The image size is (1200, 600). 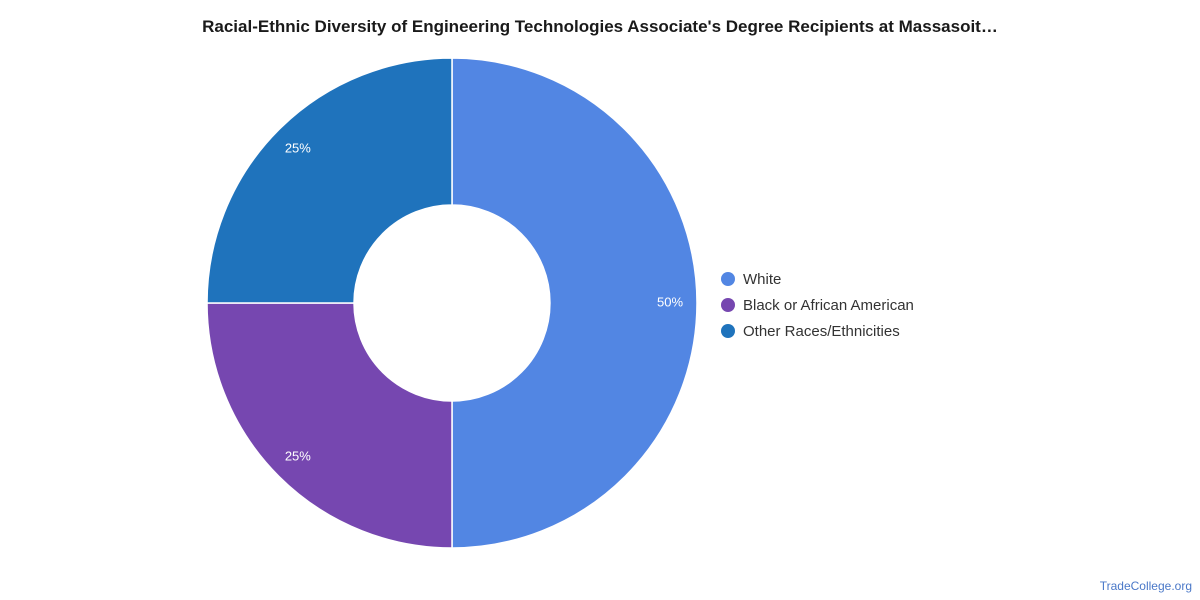 I want to click on legend-label: Other Races/Ethnicities, so click(x=821, y=331).